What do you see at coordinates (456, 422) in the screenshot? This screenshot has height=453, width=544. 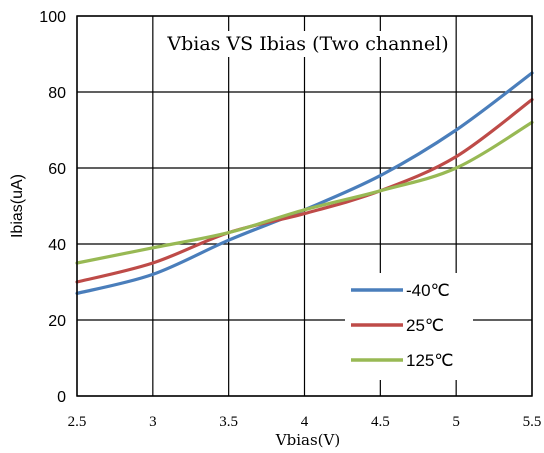 I see `x-tick-label: 5` at bounding box center [456, 422].